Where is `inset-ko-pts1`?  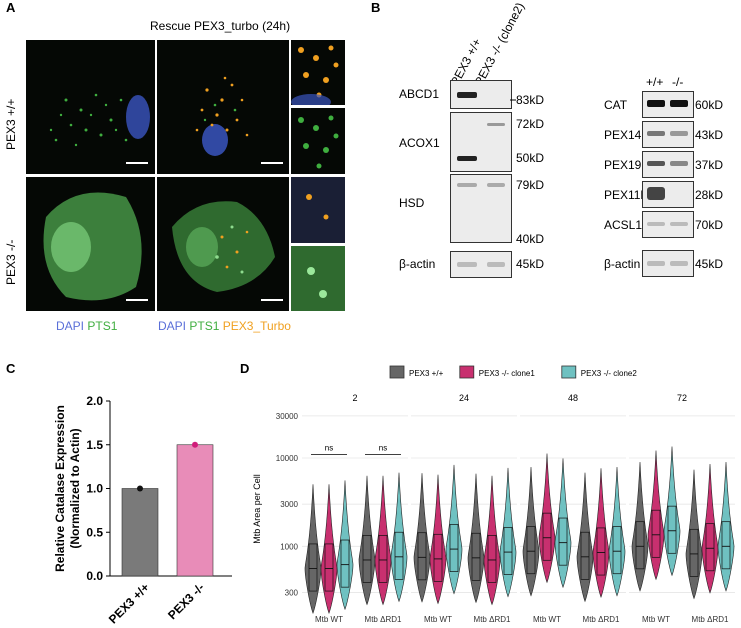 inset-ko-pts1 is located at coordinates (318, 278).